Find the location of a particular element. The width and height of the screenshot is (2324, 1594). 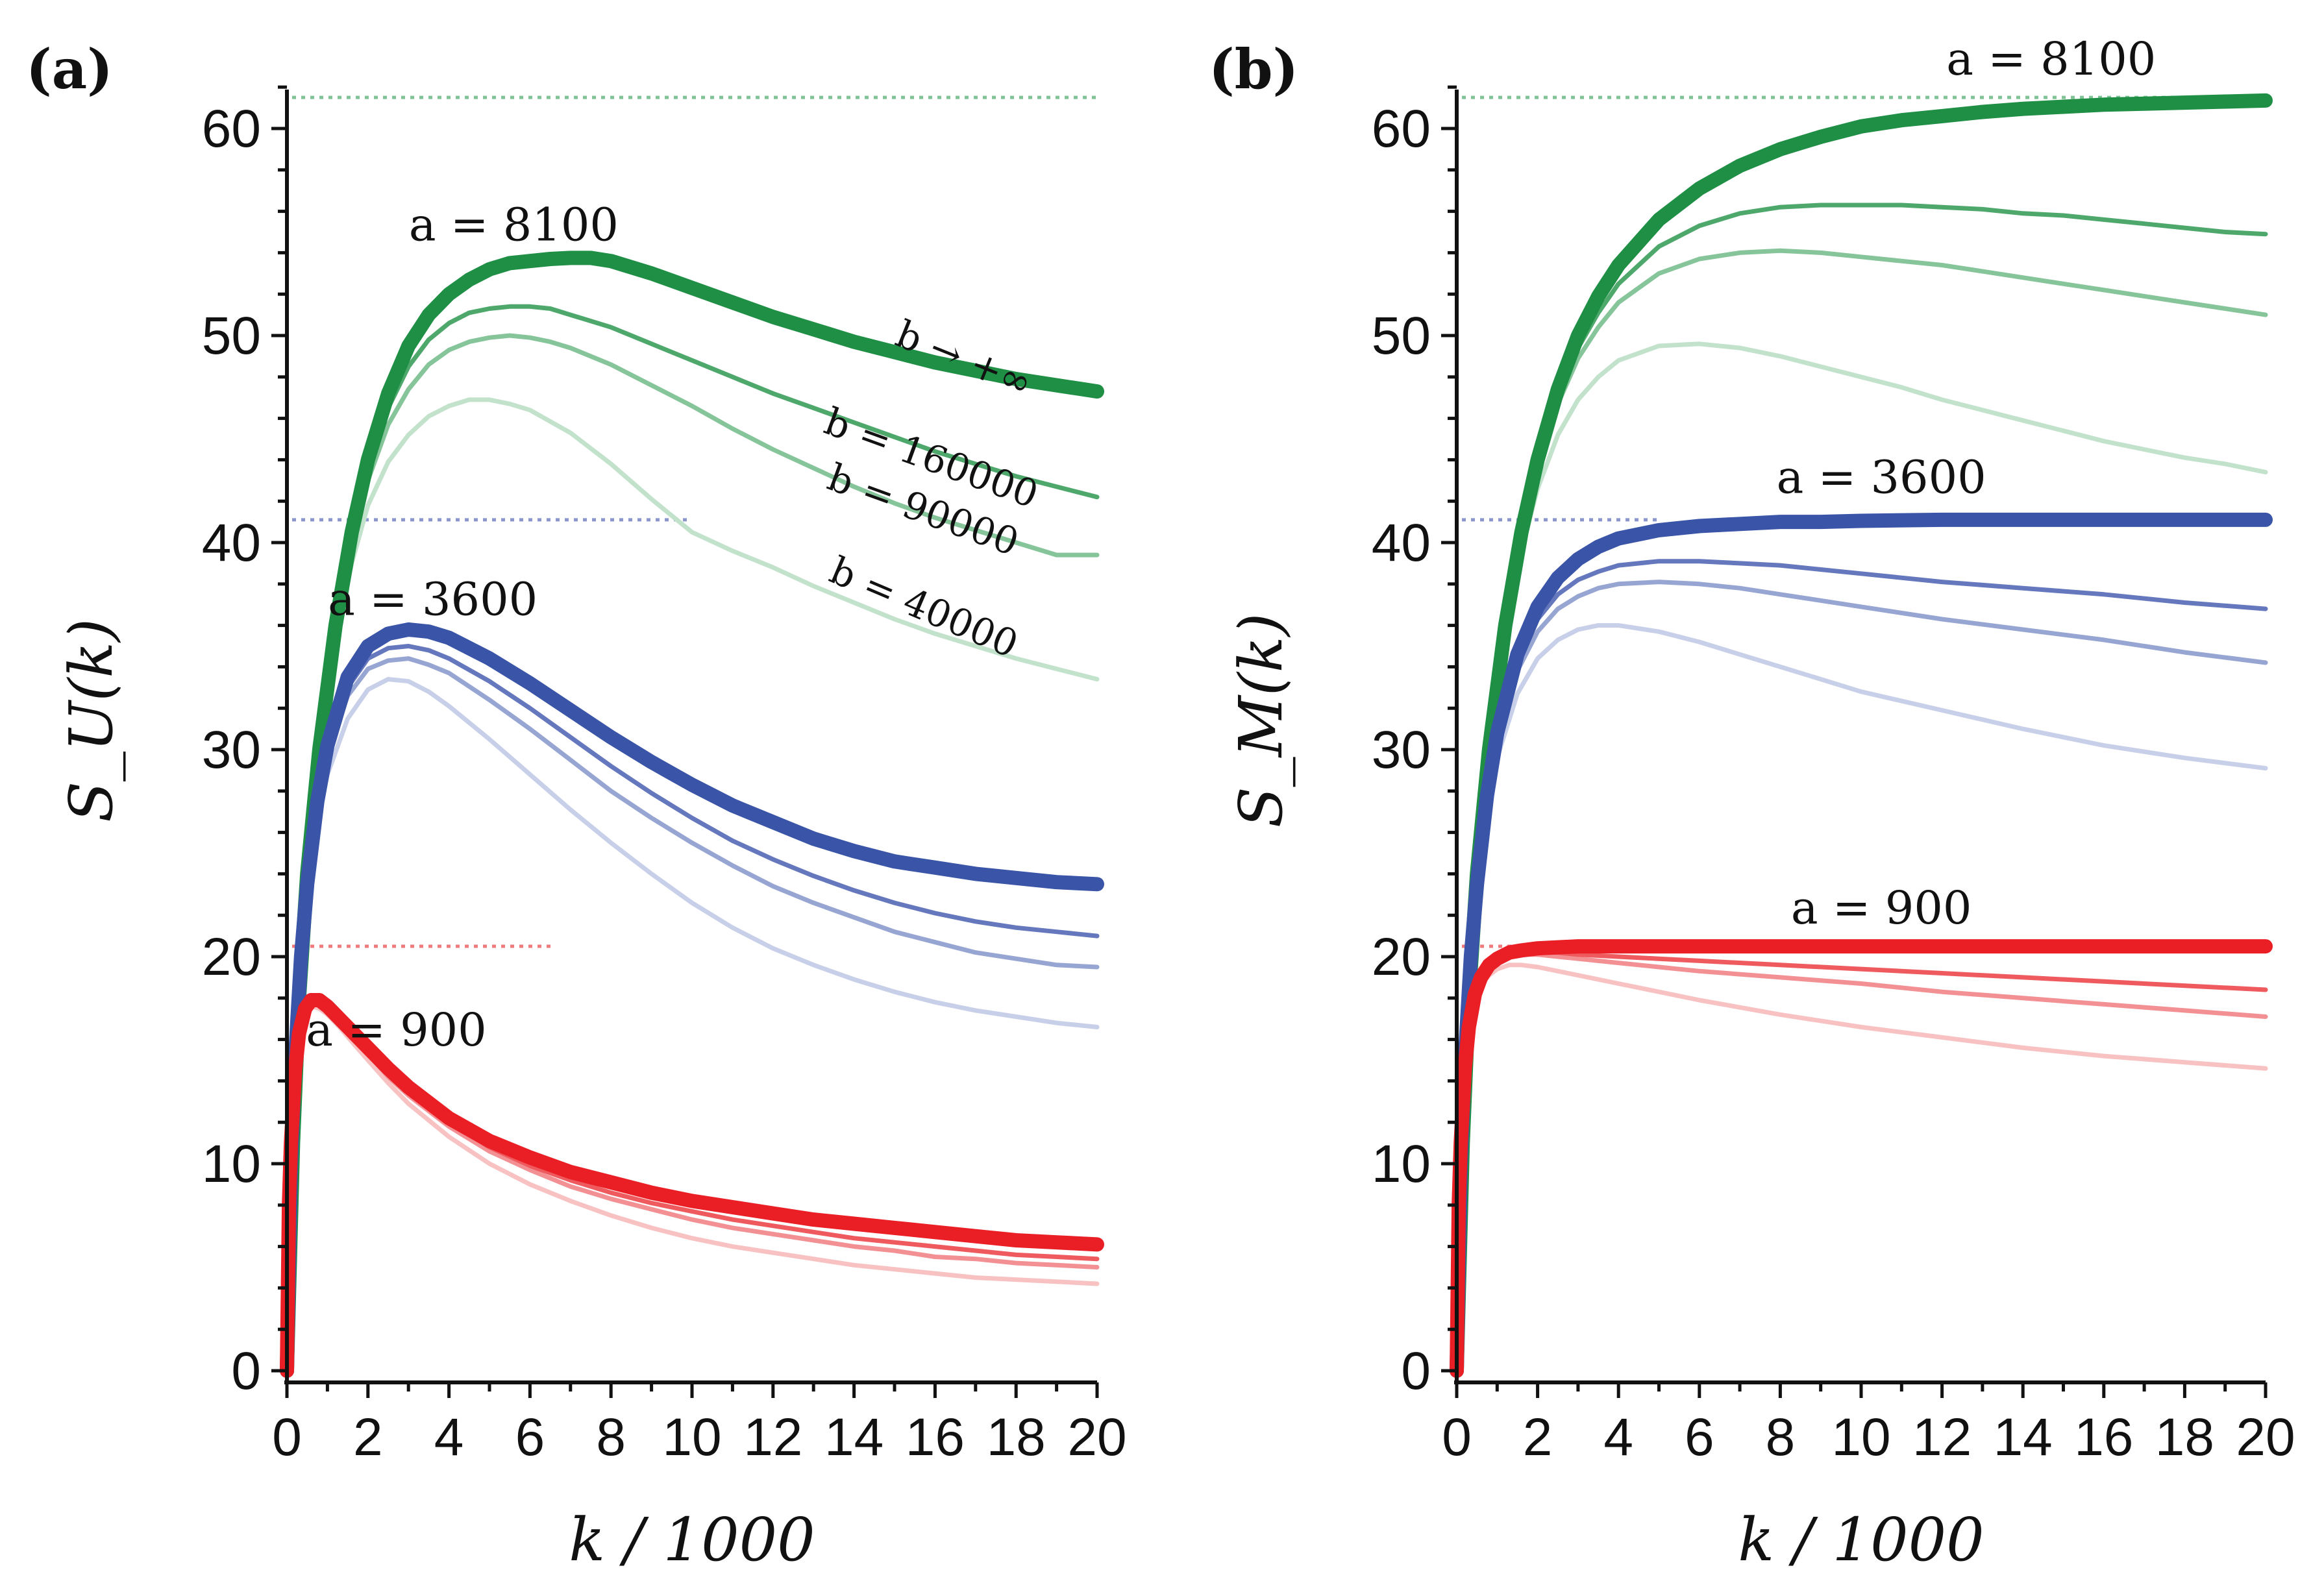

panel-label: (b) is located at coordinates (1253, 69).